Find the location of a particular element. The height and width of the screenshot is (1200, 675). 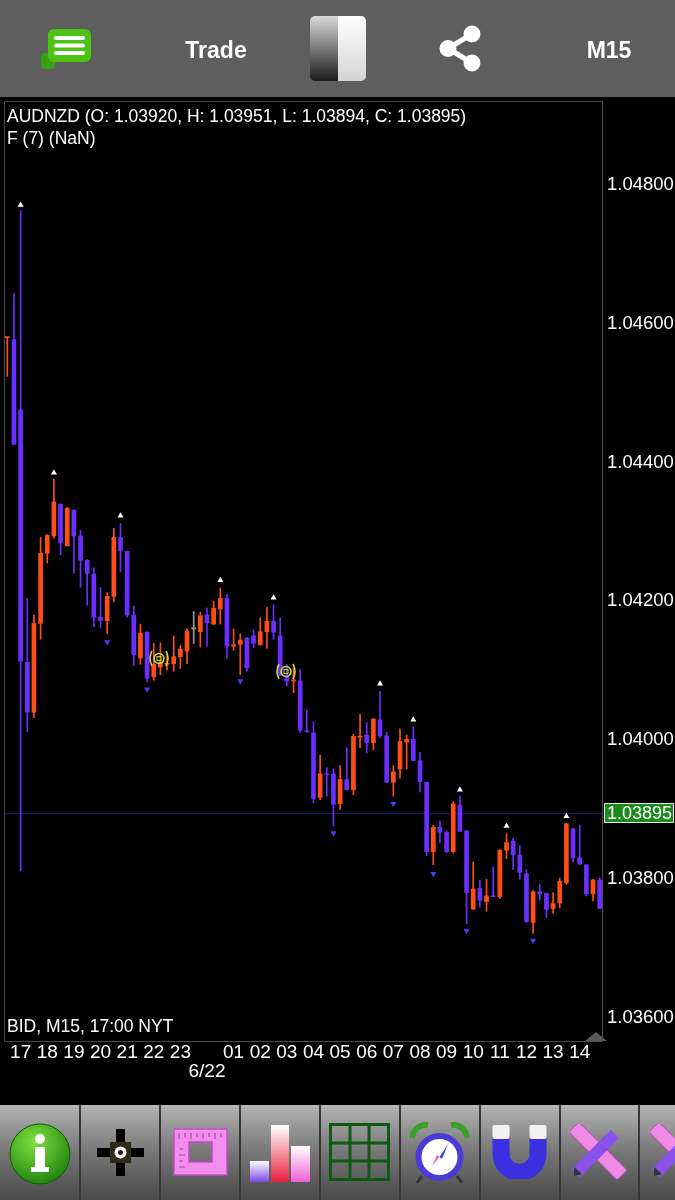

text: F (7) (NaN) is located at coordinates (51, 137).